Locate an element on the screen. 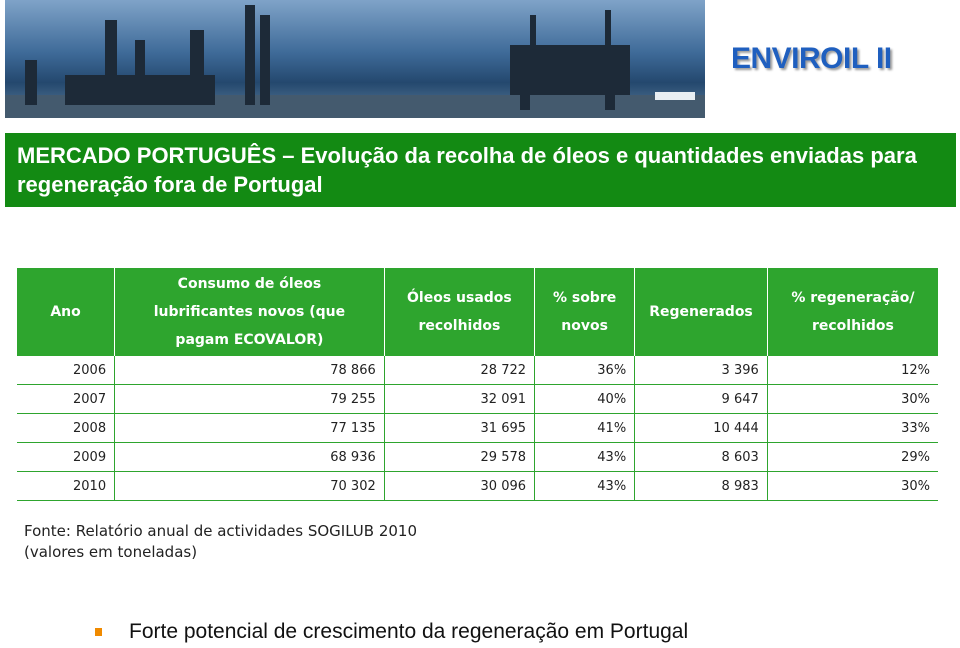 The width and height of the screenshot is (960, 648). table-cell: 2008 is located at coordinates (66, 428).